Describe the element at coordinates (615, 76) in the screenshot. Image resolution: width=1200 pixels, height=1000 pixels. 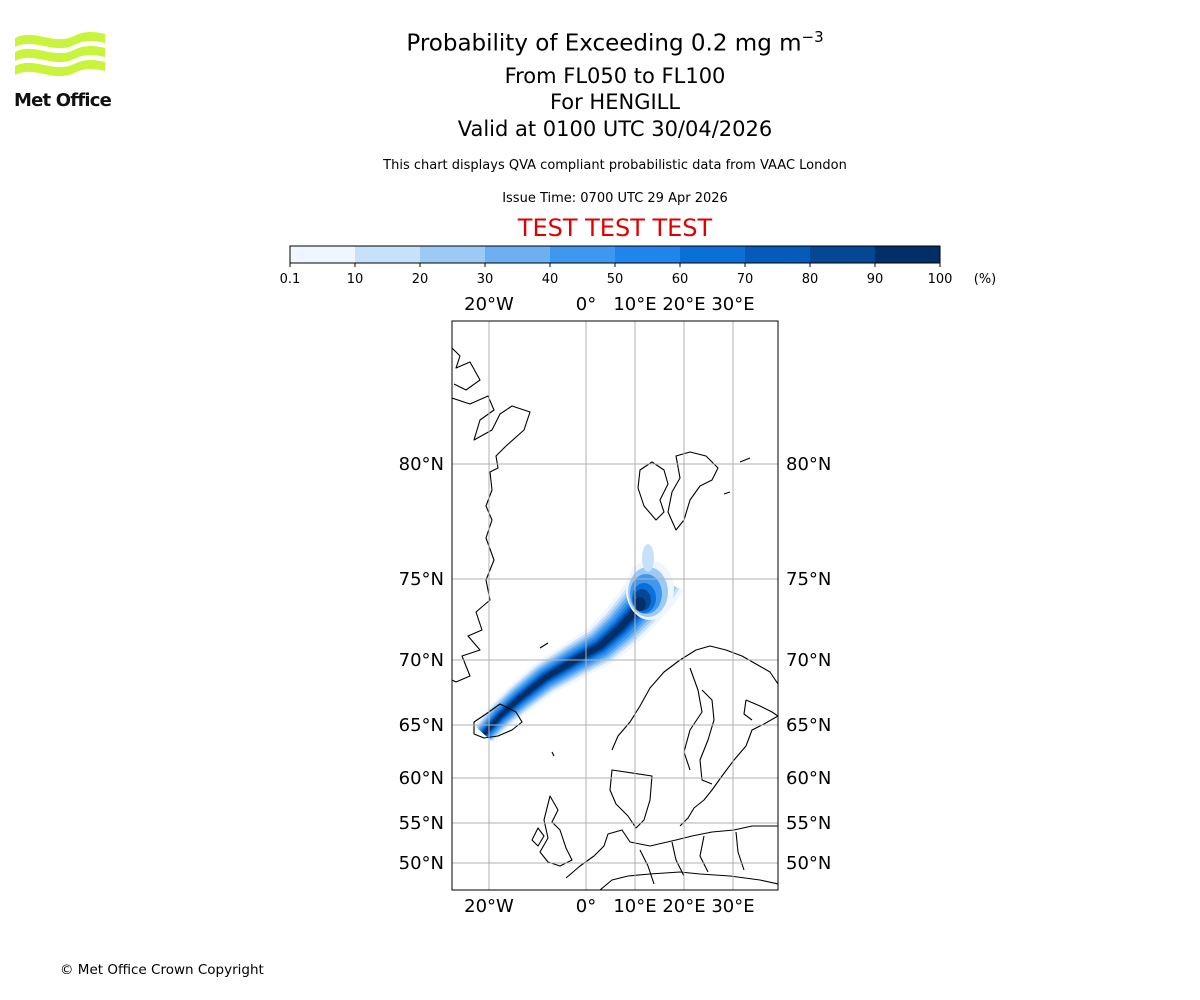
I see `flight-level-range: From FL050 to FL100` at that location.